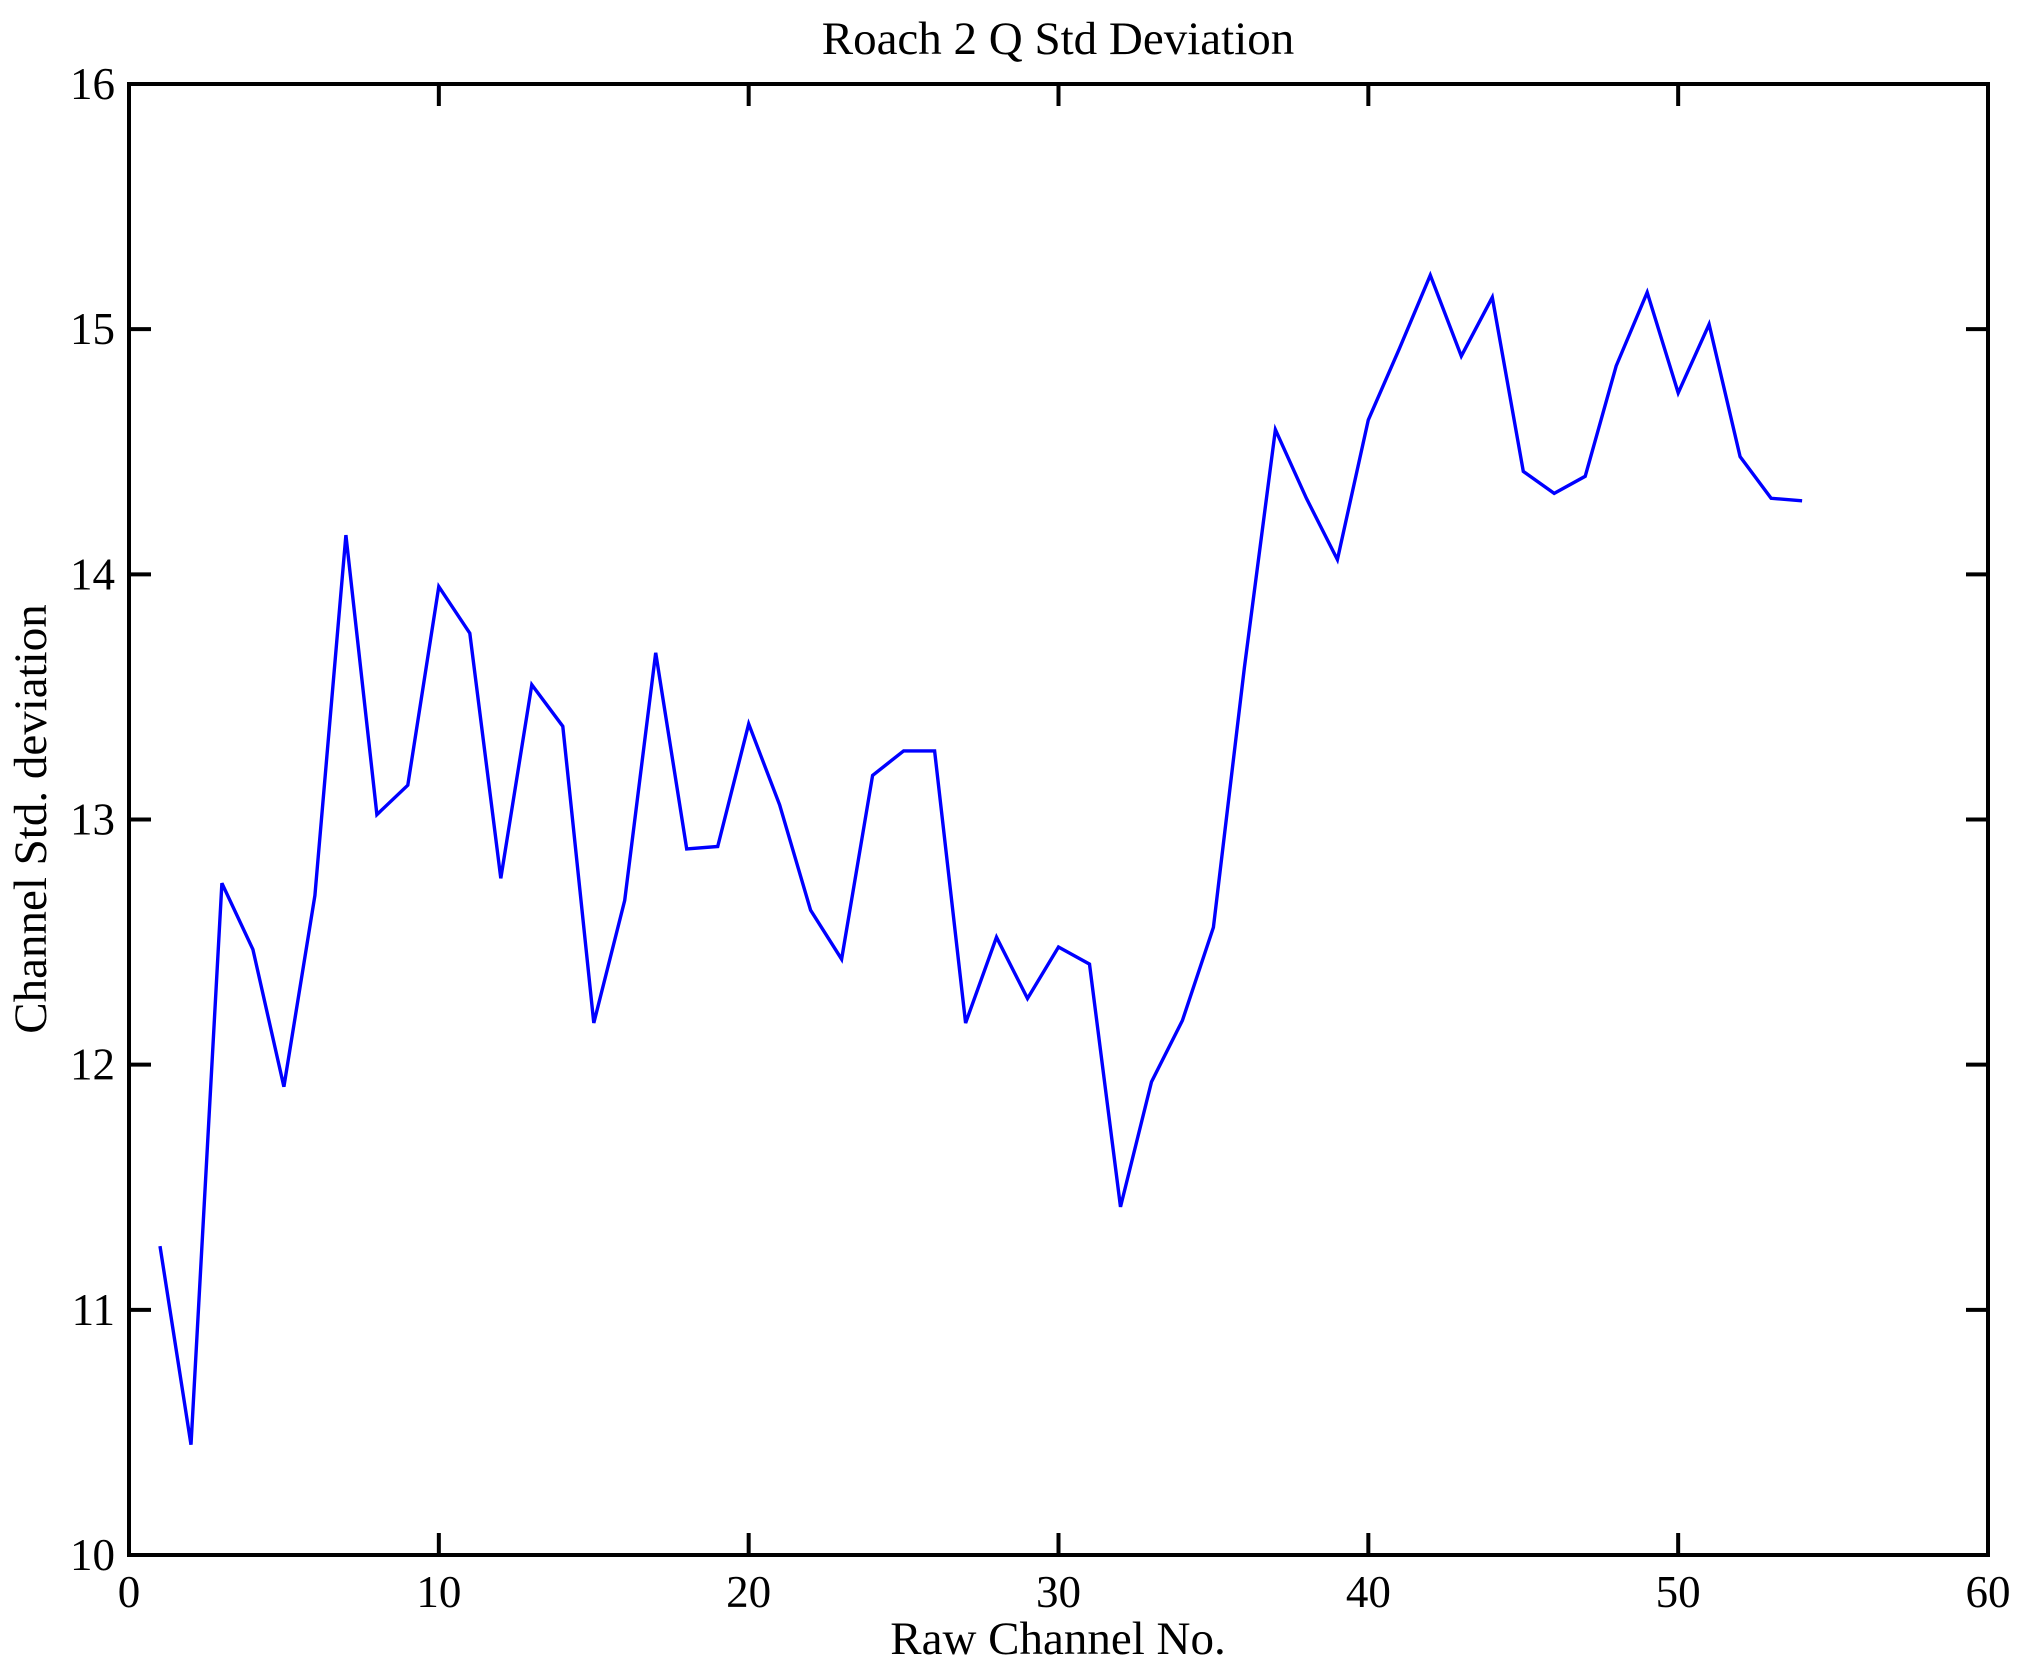 Image resolution: width=2025 pixels, height=1671 pixels. What do you see at coordinates (92, 329) in the screenshot?
I see `y-tick-label: 15` at bounding box center [92, 329].